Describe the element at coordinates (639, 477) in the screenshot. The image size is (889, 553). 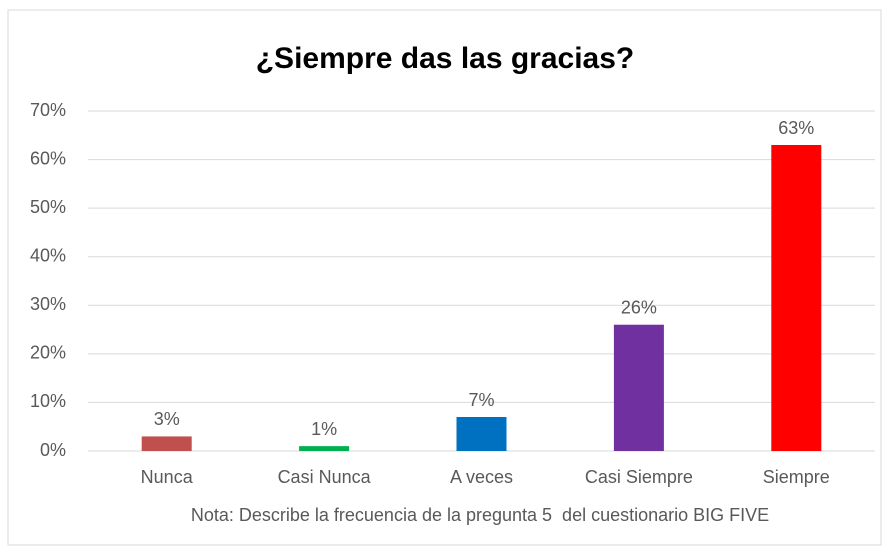
I see `x-tick-label: Casi Siempre` at that location.